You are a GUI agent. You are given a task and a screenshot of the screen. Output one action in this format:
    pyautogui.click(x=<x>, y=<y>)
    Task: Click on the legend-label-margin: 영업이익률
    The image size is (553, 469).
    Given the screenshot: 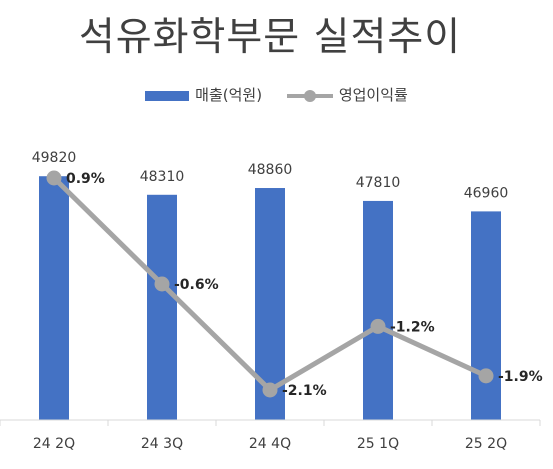 What is the action you would take?
    pyautogui.click(x=373, y=95)
    